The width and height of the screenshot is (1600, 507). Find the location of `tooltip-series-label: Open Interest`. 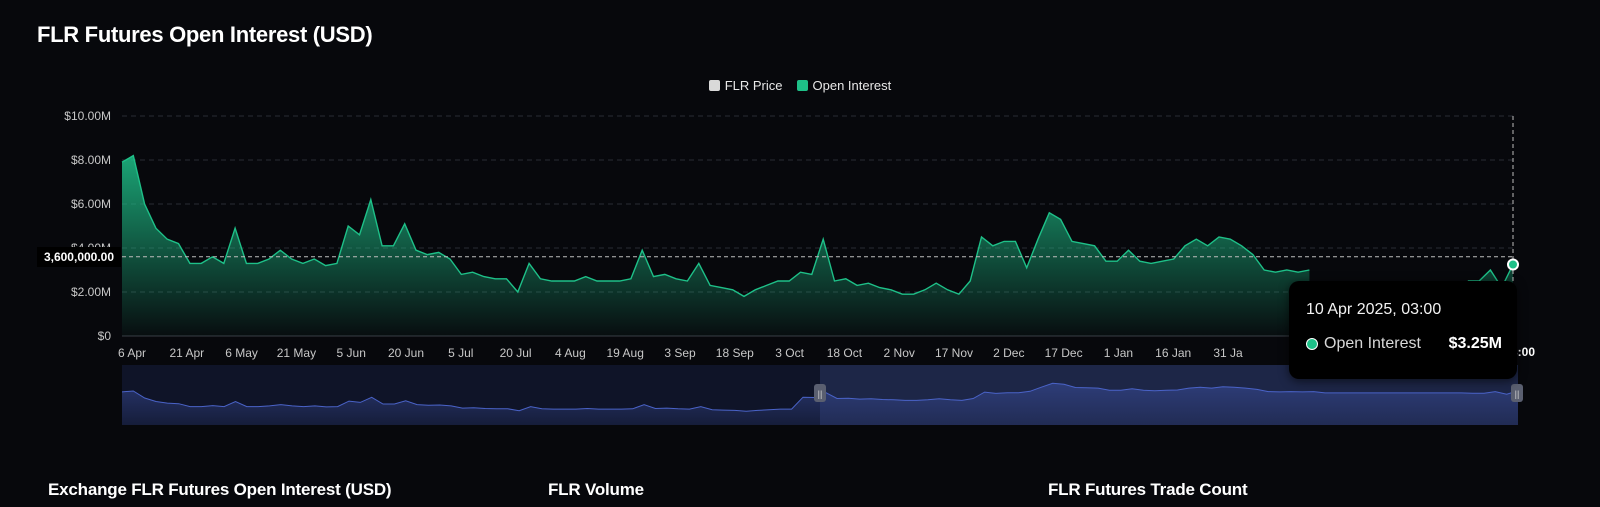

tooltip-series-label: Open Interest is located at coordinates (1372, 343).